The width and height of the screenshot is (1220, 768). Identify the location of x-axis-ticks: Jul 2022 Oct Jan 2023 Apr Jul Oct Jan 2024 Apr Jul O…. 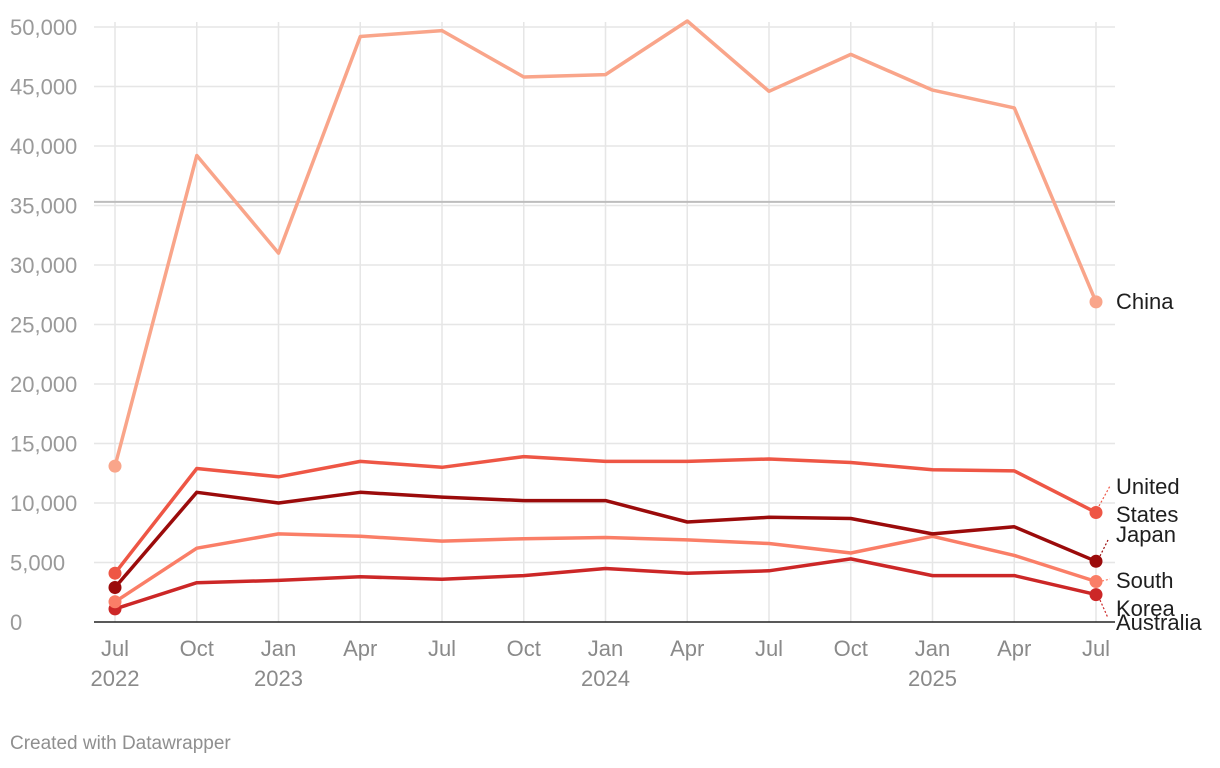
(601, 663).